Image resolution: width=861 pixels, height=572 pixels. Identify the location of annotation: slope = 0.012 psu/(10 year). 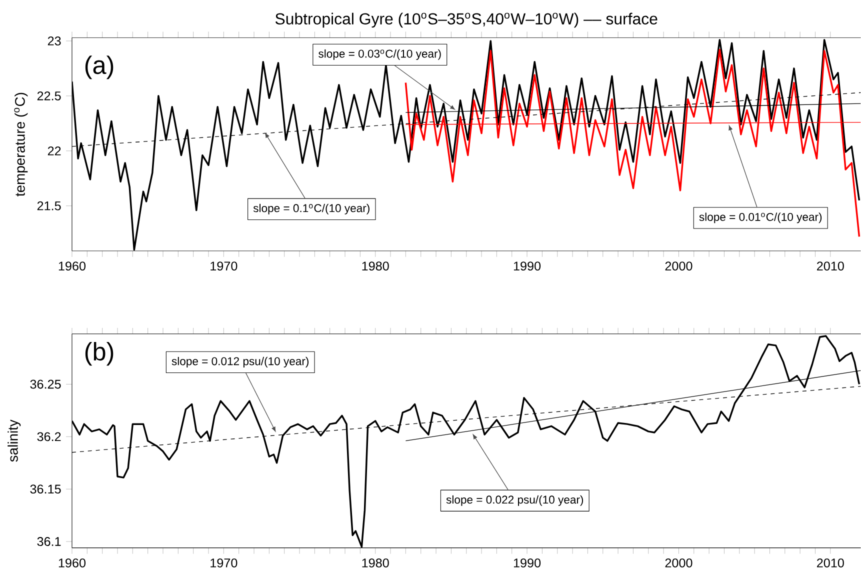
(240, 362).